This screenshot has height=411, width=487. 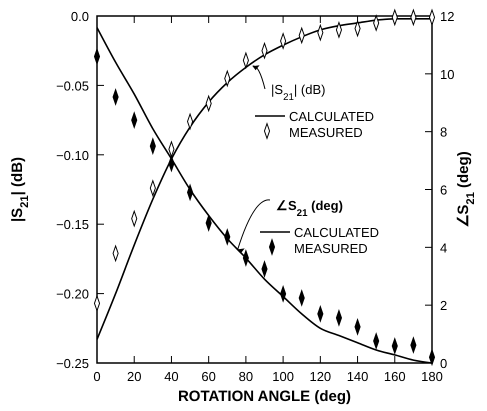 I want to click on x-tick-label: 140, so click(x=357, y=376).